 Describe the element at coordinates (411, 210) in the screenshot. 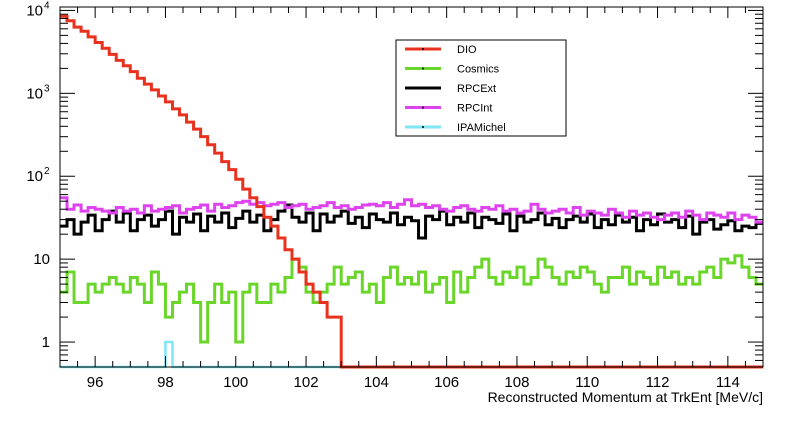

I see `series-rpcint-line` at that location.